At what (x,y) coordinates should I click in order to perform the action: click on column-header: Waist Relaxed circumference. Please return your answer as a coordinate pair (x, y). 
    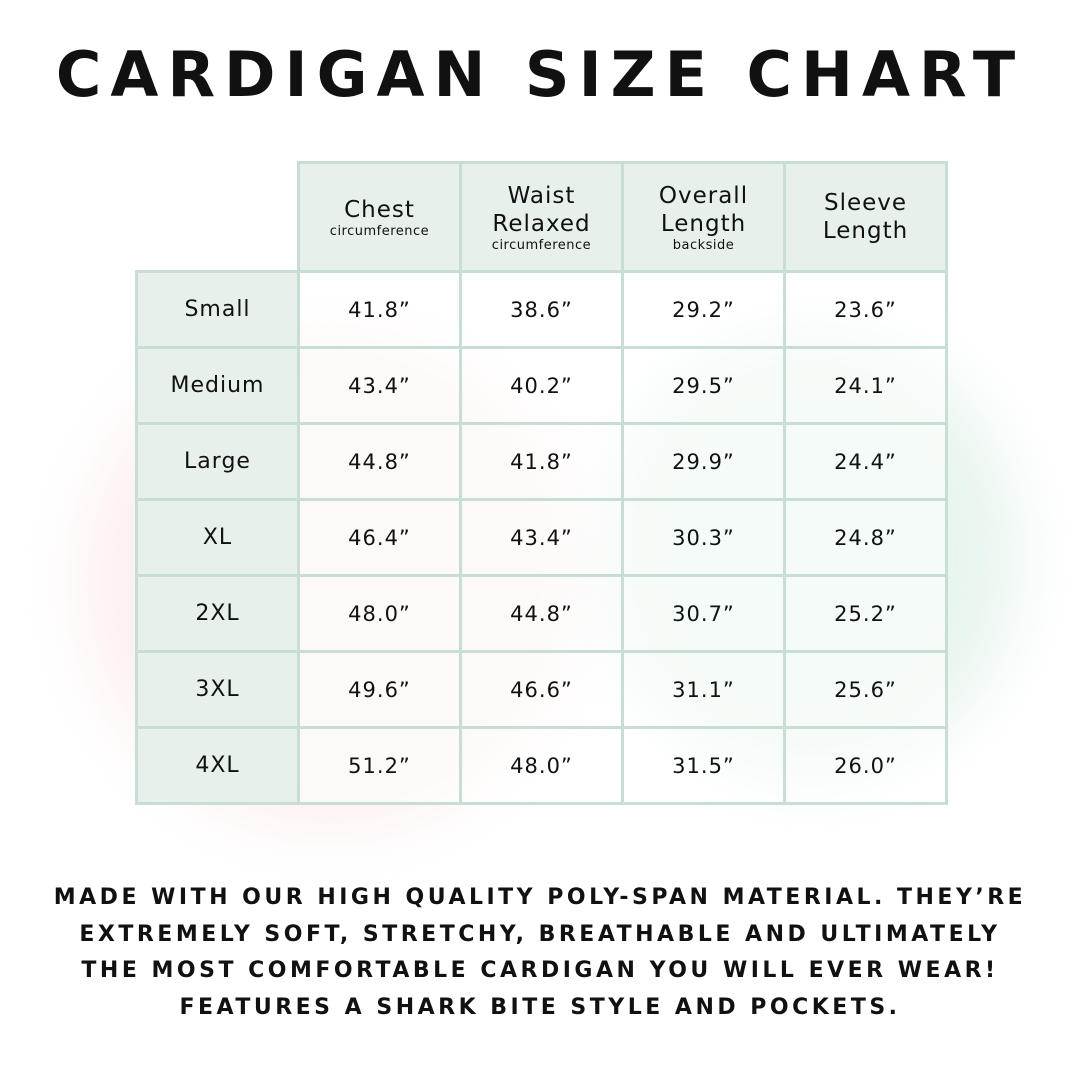
    Looking at the image, I should click on (541, 217).